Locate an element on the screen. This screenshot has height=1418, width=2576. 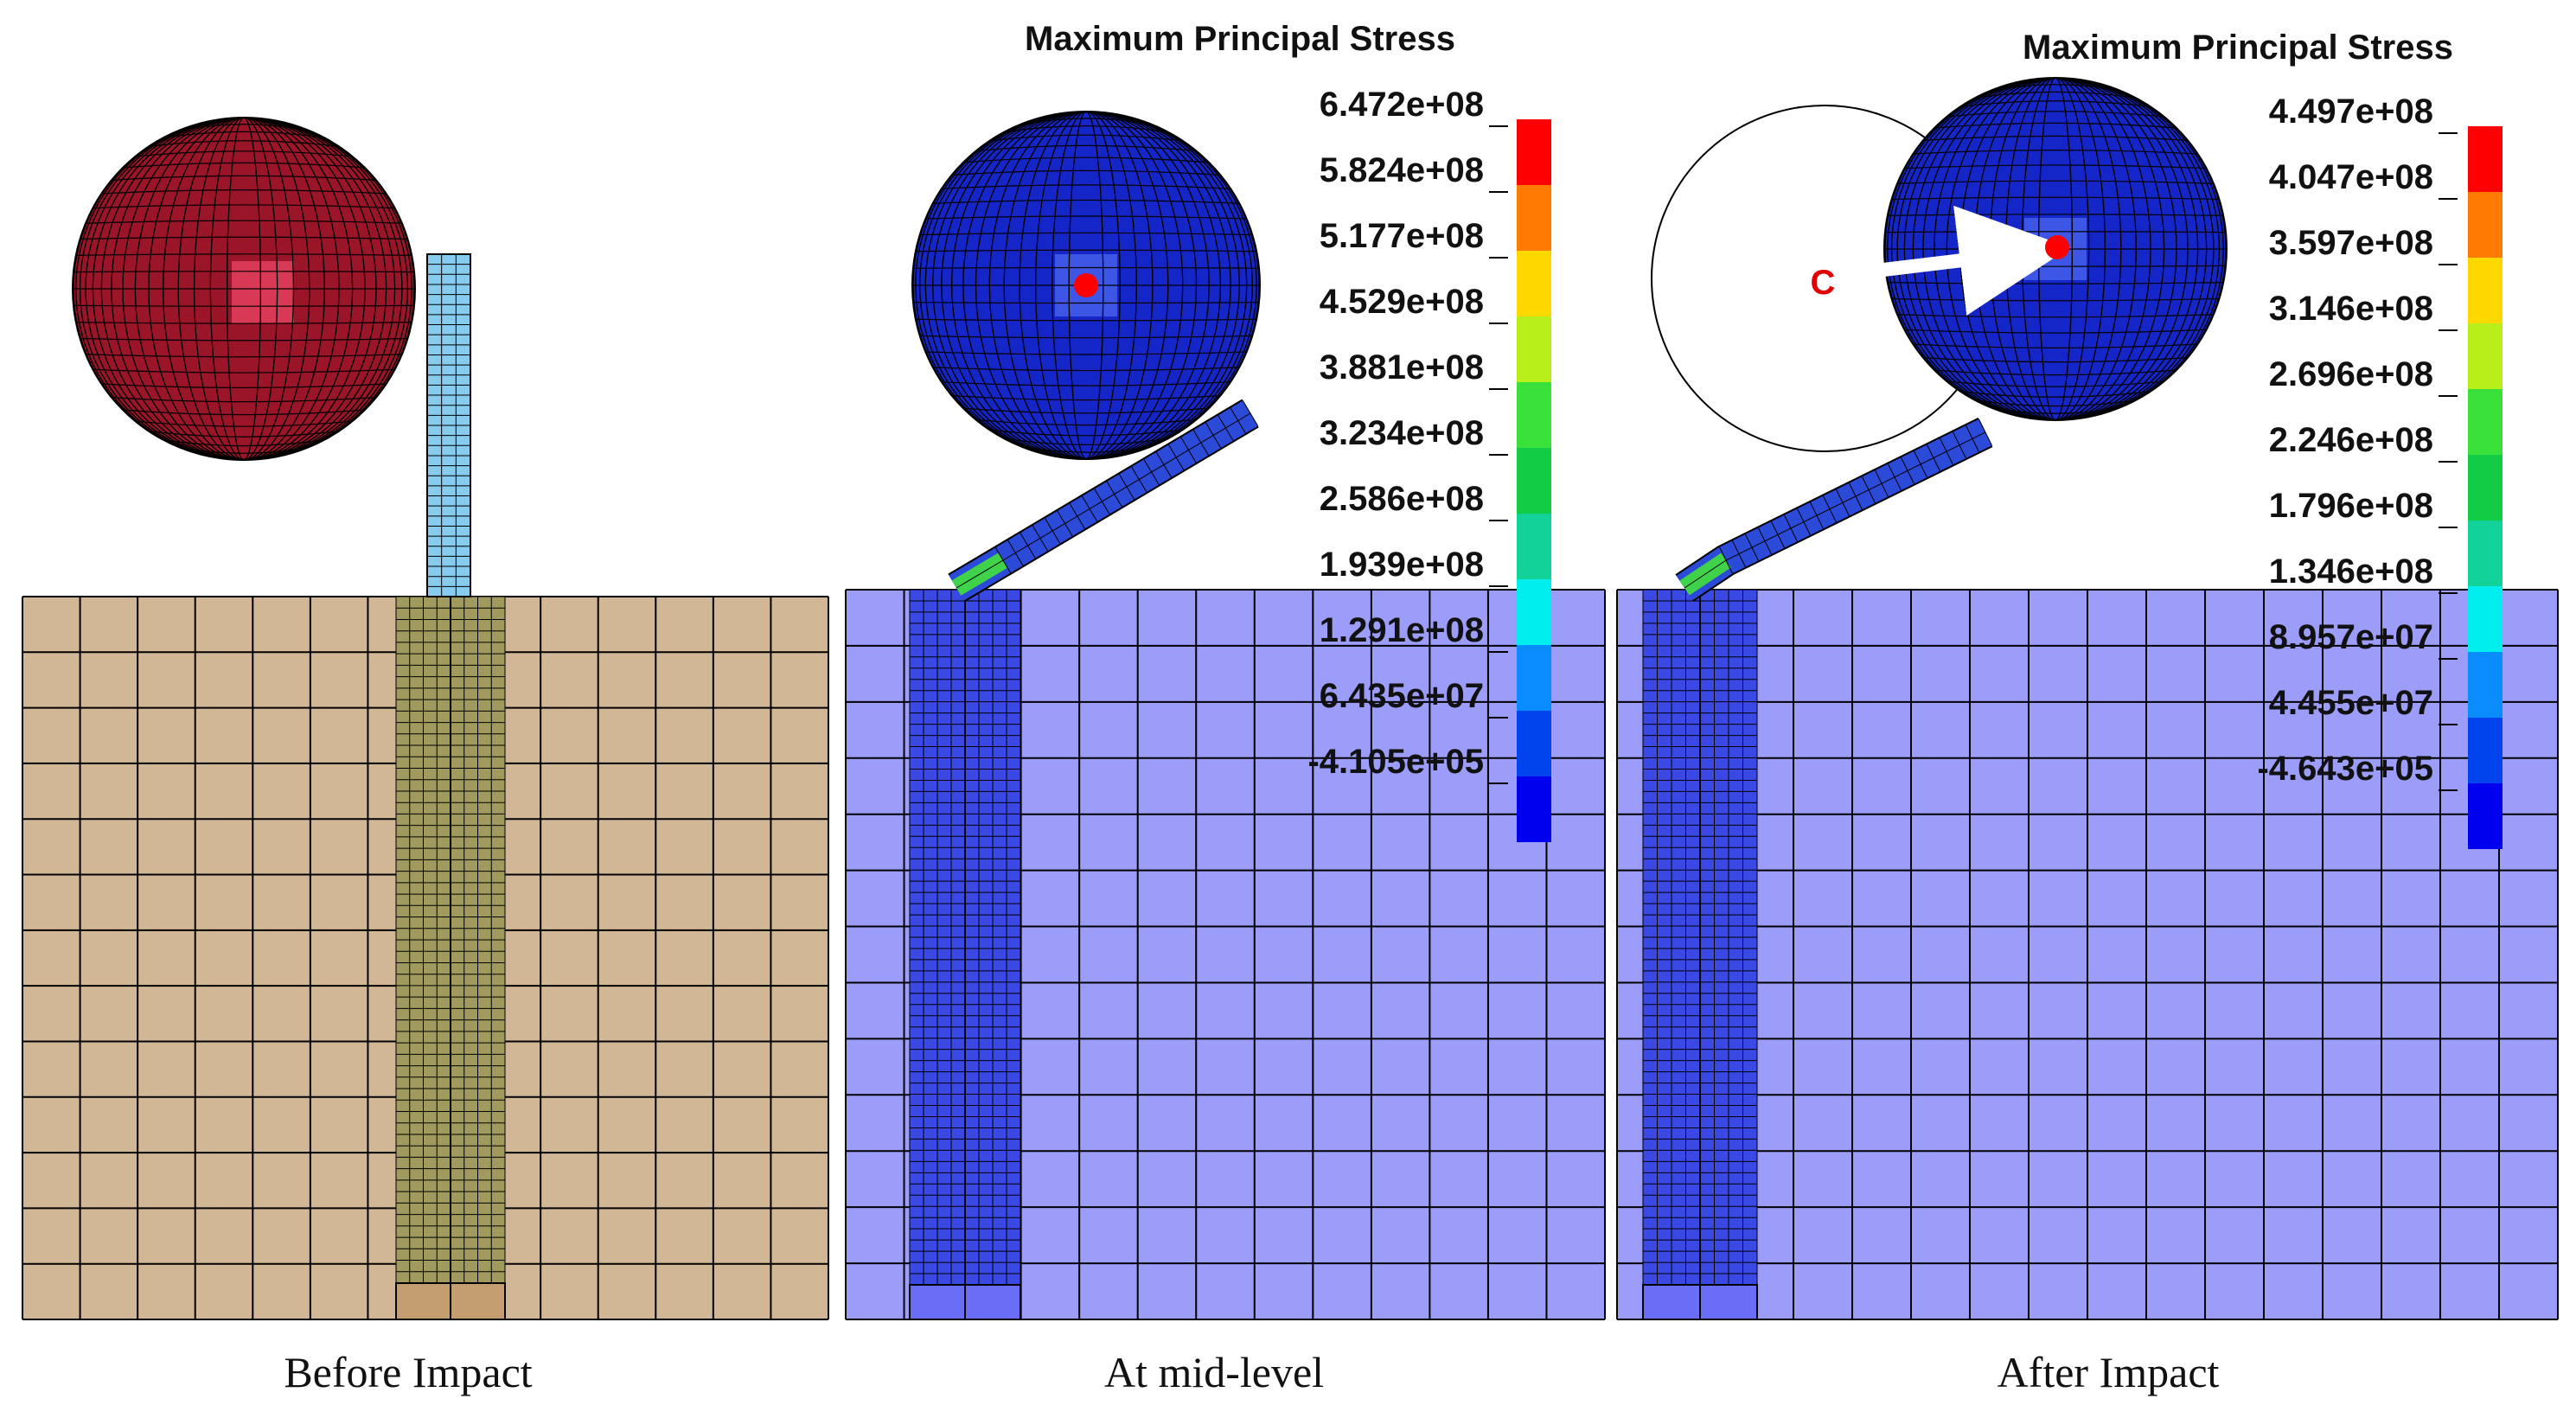
title-mid-level: Maximum Principal Stress is located at coordinates (1240, 39).